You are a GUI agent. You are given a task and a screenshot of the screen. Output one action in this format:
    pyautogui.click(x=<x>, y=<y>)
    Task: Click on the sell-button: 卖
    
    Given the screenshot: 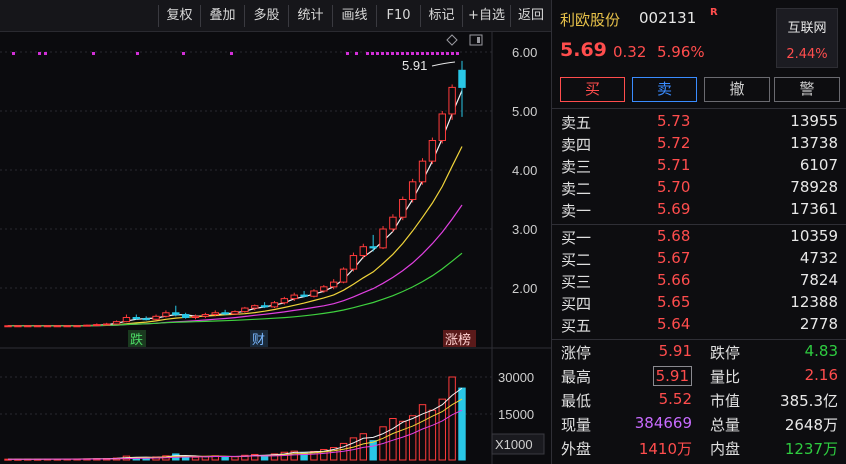 What is the action you would take?
    pyautogui.click(x=664, y=89)
    